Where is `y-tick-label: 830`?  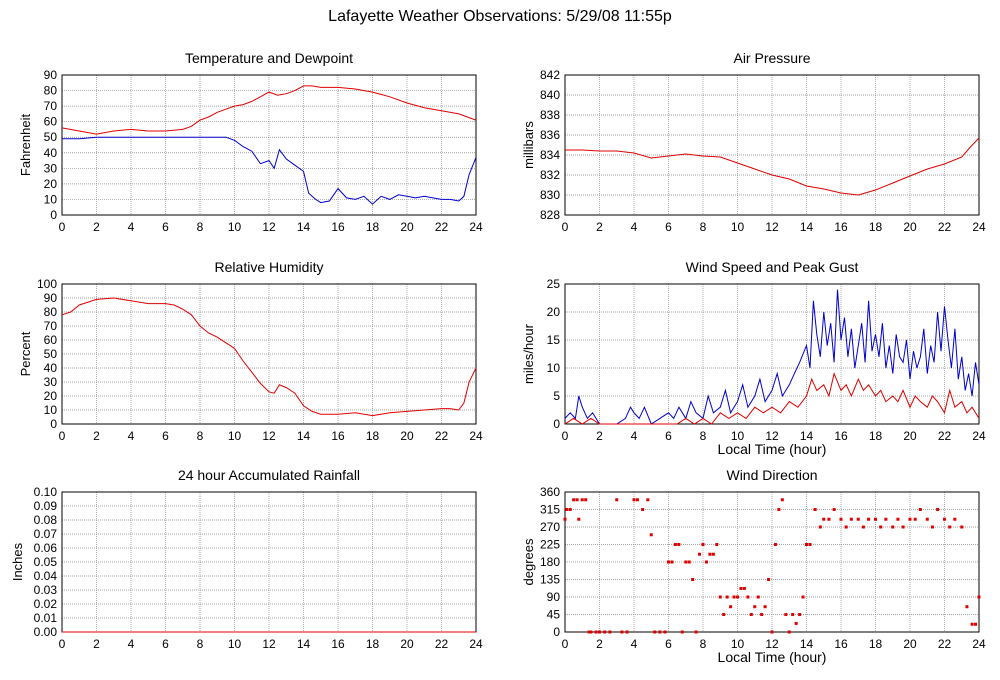
y-tick-label: 830 is located at coordinates (550, 195).